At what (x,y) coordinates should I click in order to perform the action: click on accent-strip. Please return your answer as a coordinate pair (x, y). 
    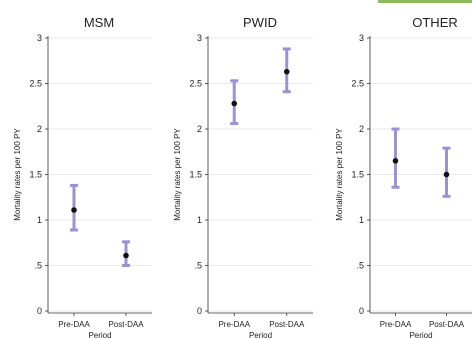
    Looking at the image, I should click on (425, 1).